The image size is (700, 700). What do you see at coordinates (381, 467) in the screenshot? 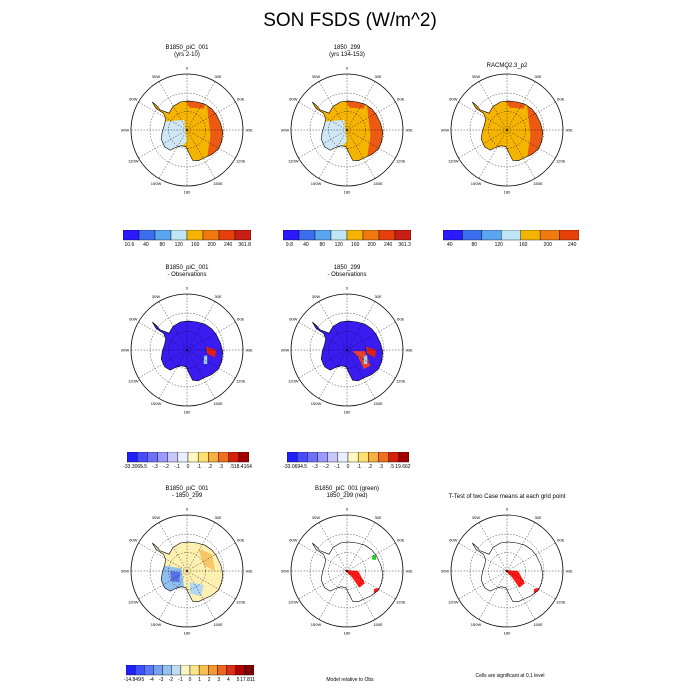
I see `colorbar-tick-label: .3` at bounding box center [381, 467].